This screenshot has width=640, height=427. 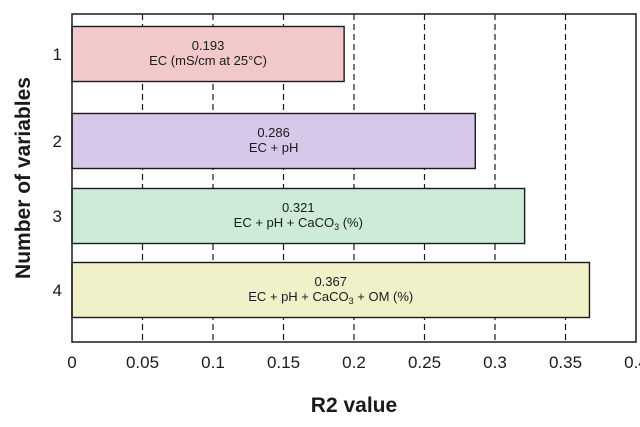 I want to click on bar-description-label: EC (mS/cm at 25°C), so click(x=208, y=60).